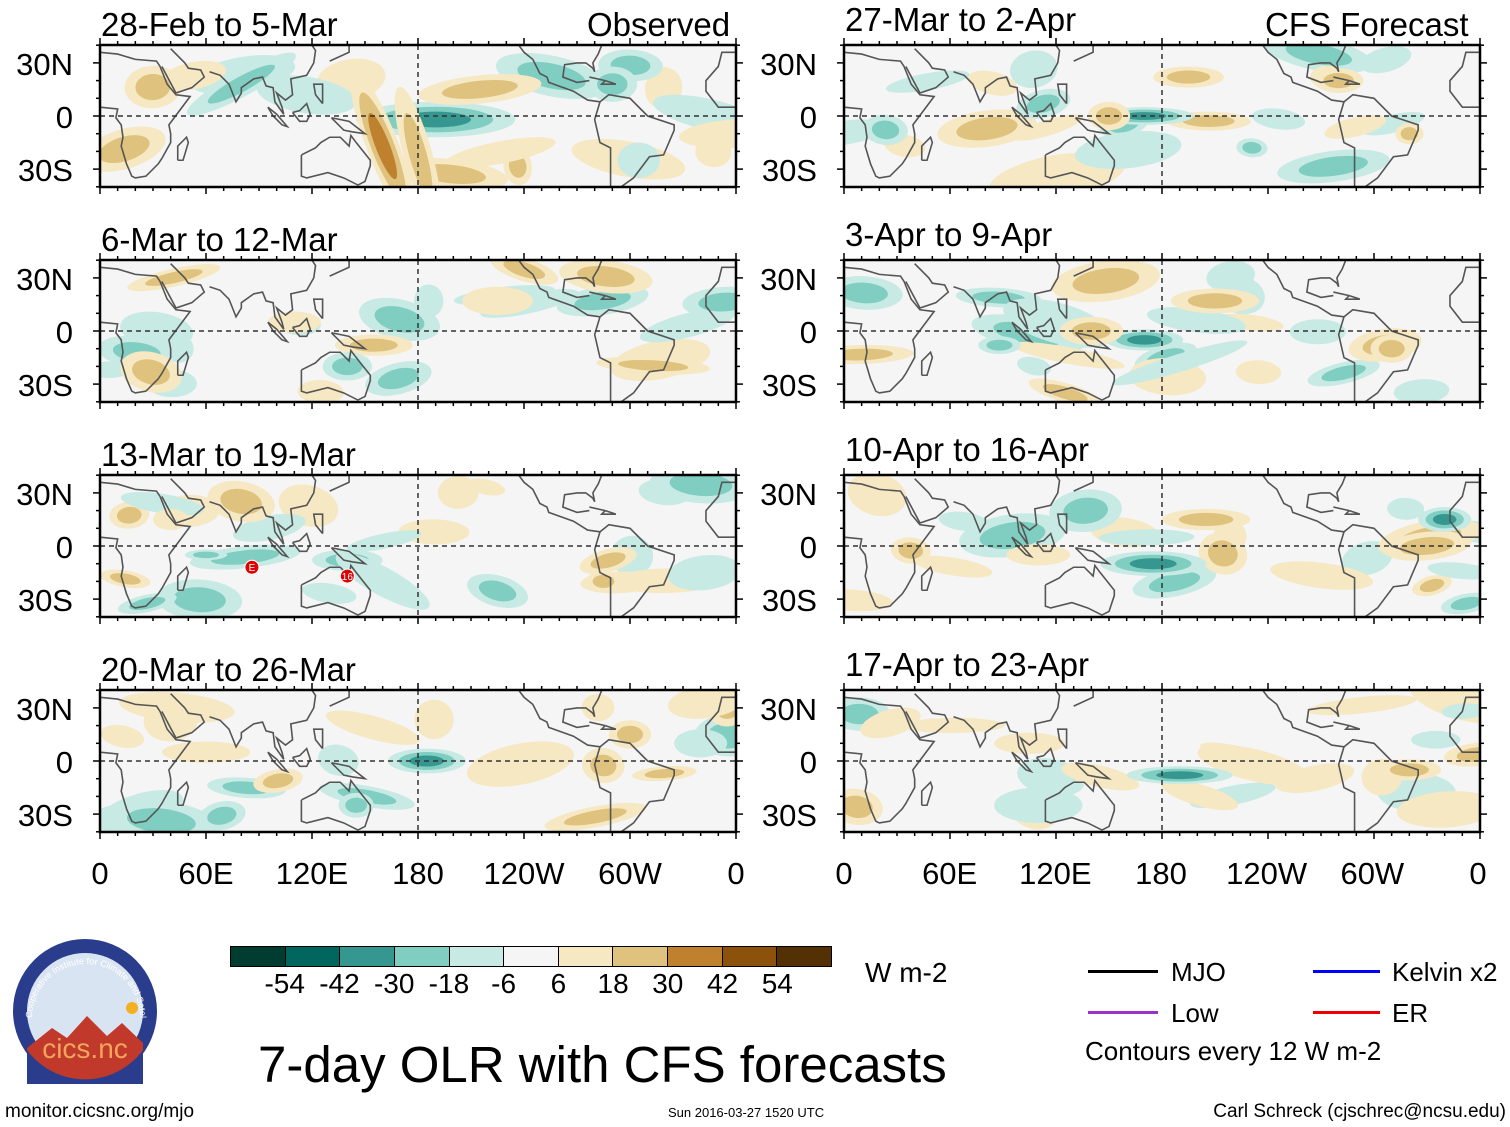  I want to click on olr-map-panel: E 16, so click(418, 546).